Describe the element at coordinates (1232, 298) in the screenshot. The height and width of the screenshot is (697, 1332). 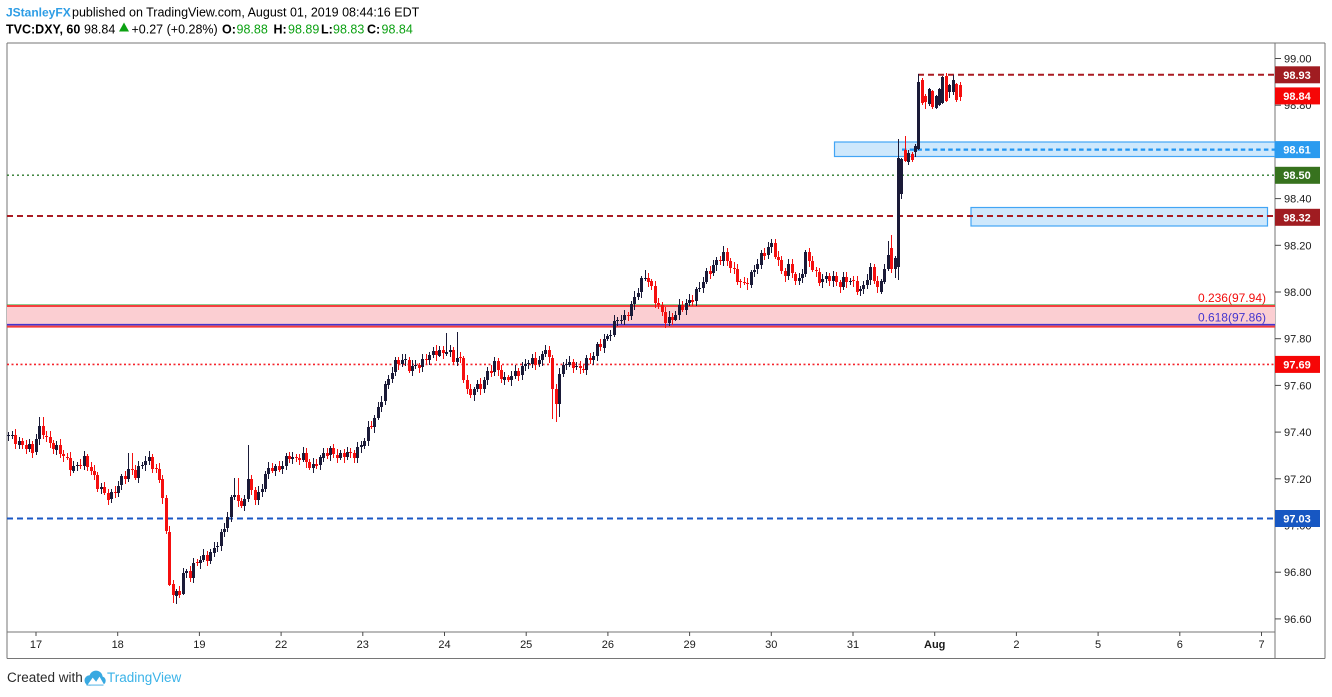
I see `svg-text: 0.236(97.94)` at that location.